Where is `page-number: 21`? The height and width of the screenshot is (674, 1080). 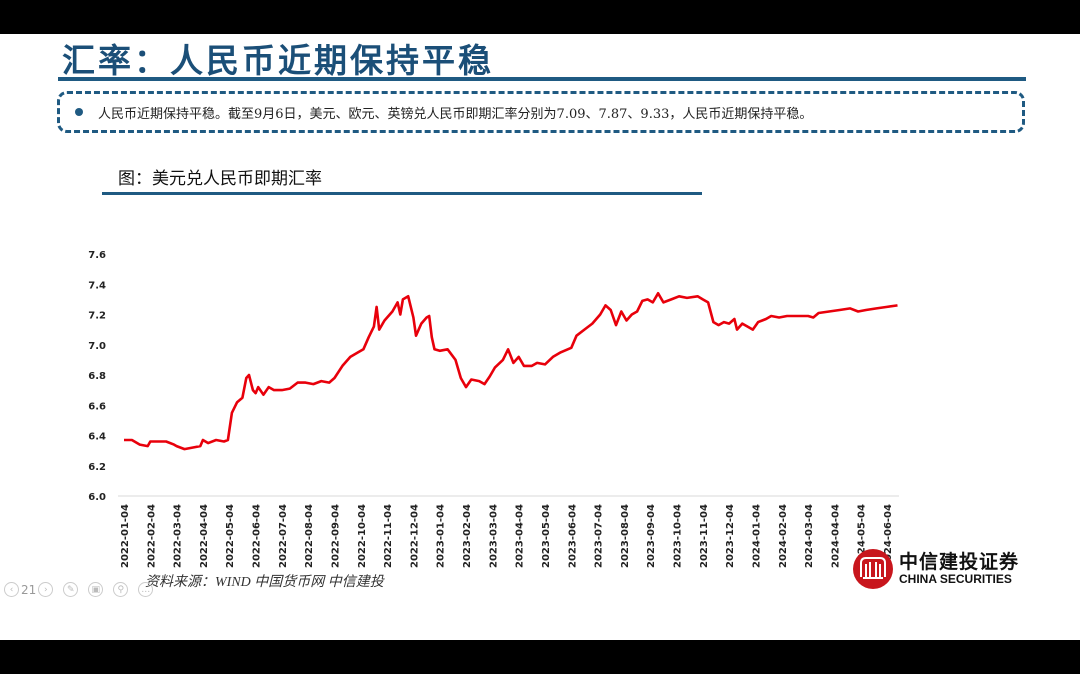 page-number: 21 is located at coordinates (29, 589).